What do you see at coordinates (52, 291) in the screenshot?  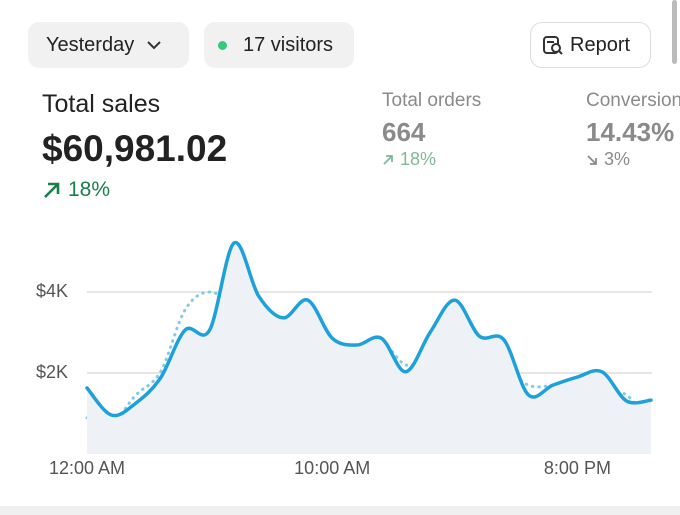 I see `y-tick-label: $4K` at bounding box center [52, 291].